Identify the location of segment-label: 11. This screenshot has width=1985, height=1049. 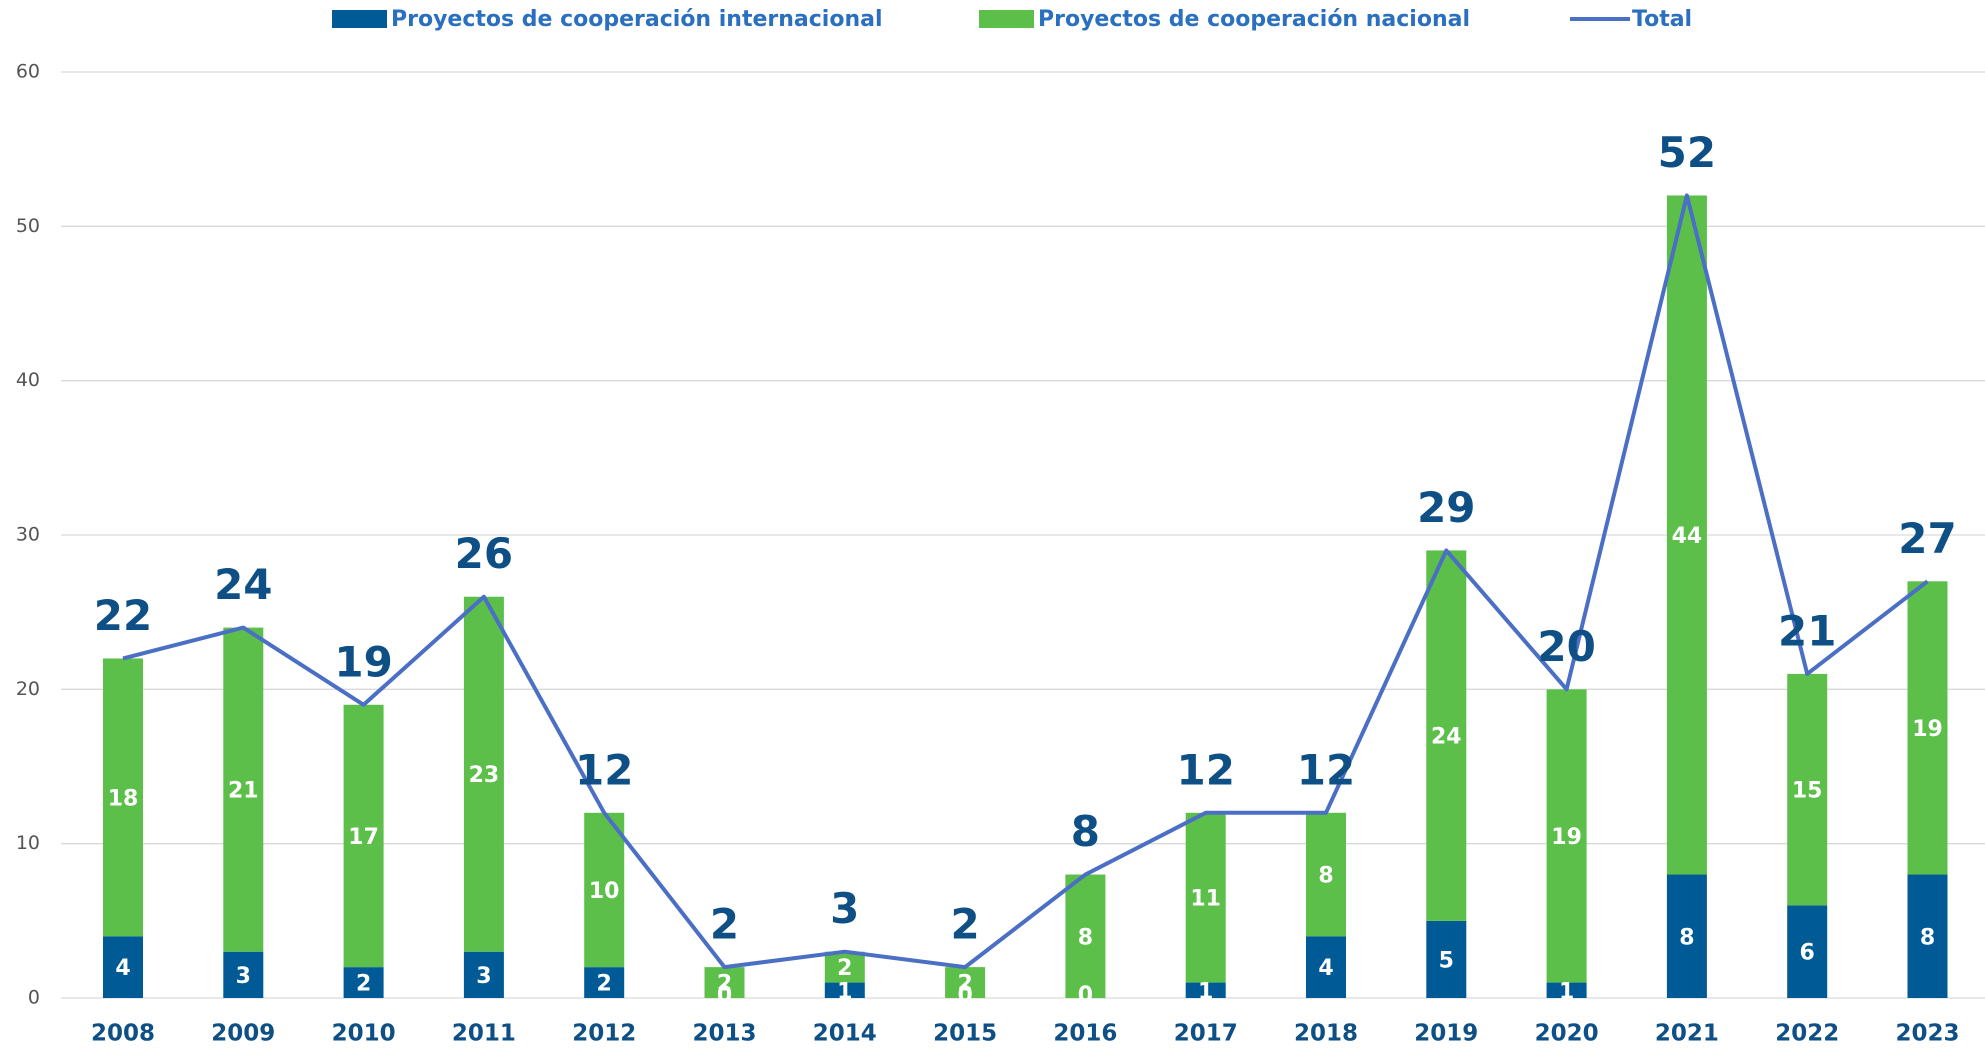
(1205, 899).